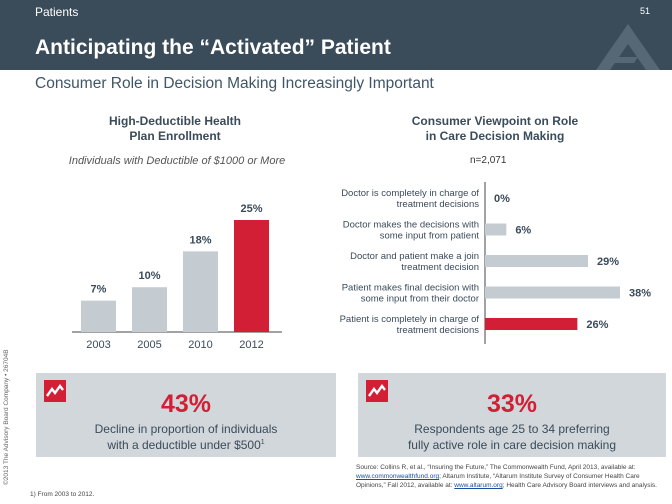  I want to click on callout-left-line2-text: with a deductible under $500, so click(184, 445).